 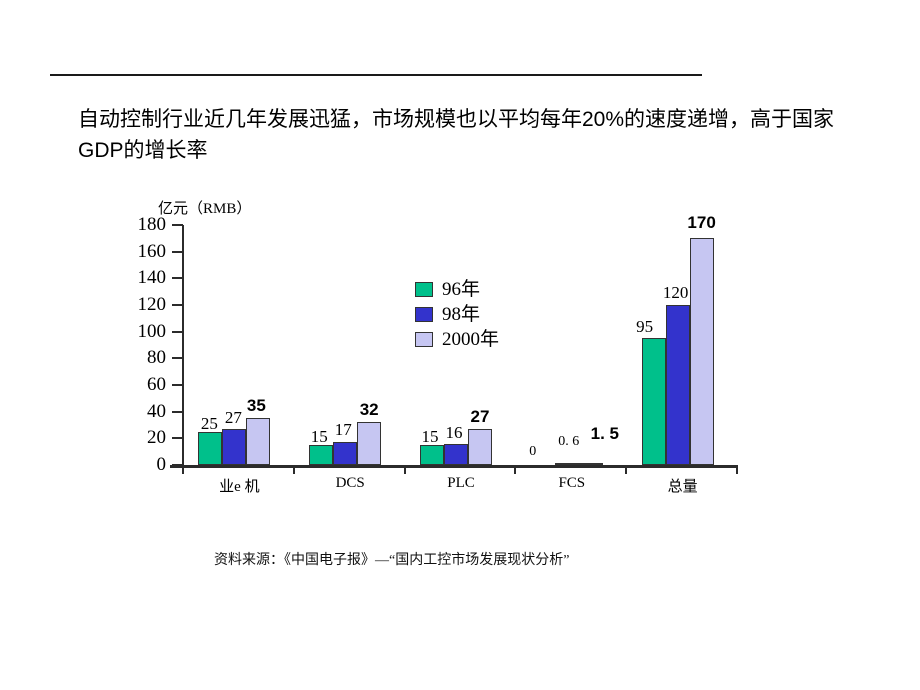 I want to click on category-label-总量: 总量, so click(x=682, y=487).